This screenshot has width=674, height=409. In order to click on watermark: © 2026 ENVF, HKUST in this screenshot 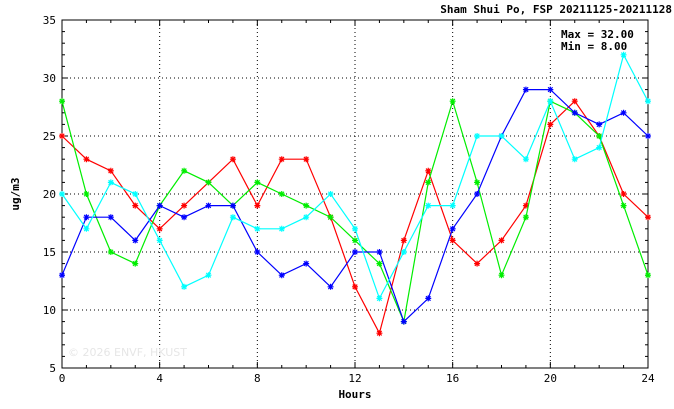, I will do `click(127, 352)`.